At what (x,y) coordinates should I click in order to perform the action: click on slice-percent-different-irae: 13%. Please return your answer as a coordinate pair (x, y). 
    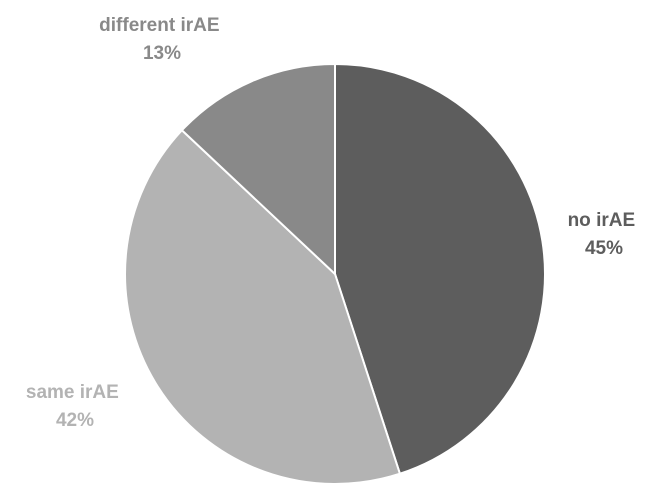
    Looking at the image, I should click on (162, 53).